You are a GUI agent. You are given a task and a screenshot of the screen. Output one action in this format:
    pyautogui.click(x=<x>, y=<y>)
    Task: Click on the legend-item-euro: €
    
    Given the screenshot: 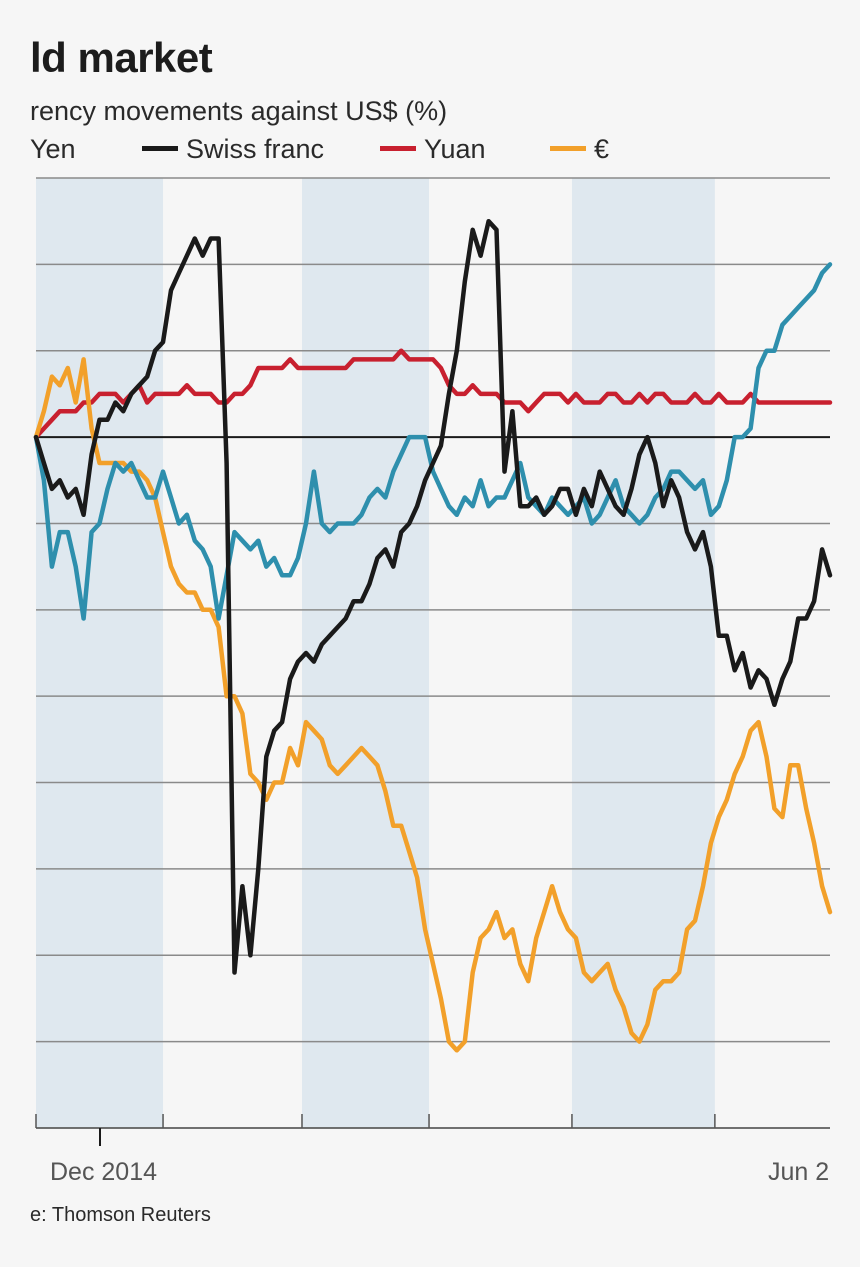 What is the action you would take?
    pyautogui.click(x=579, y=149)
    